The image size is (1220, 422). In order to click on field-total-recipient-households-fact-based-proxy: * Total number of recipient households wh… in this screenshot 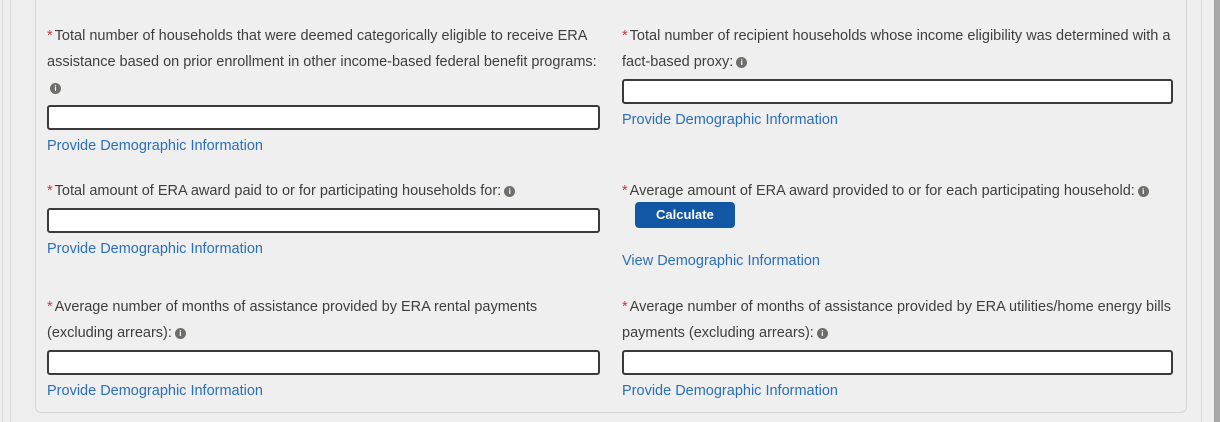, I will do `click(897, 89)`.